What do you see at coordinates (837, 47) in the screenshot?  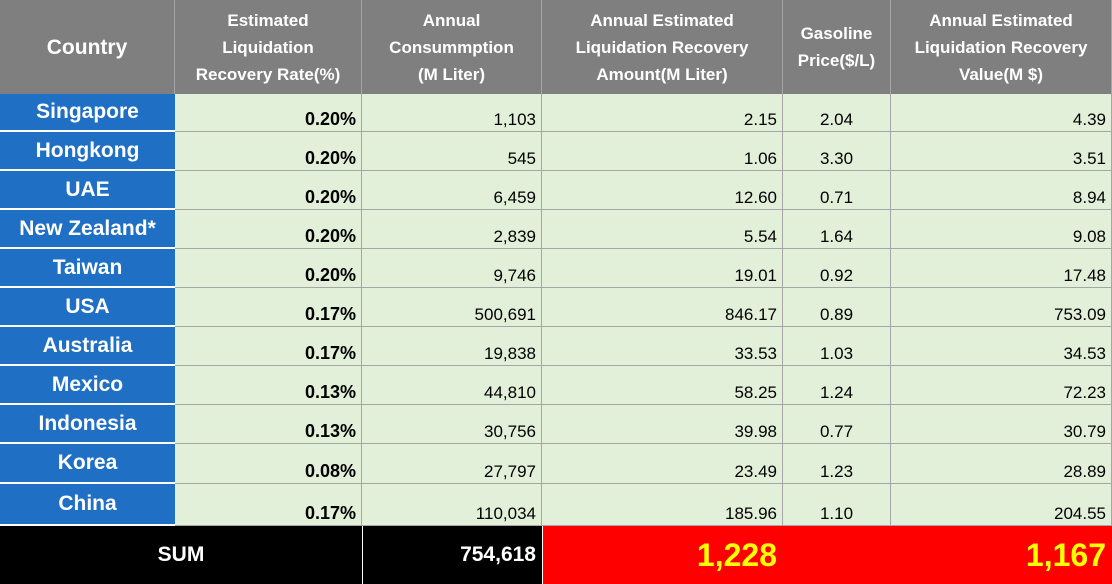 I see `header-gas-price: Gasoline Price($/L)` at bounding box center [837, 47].